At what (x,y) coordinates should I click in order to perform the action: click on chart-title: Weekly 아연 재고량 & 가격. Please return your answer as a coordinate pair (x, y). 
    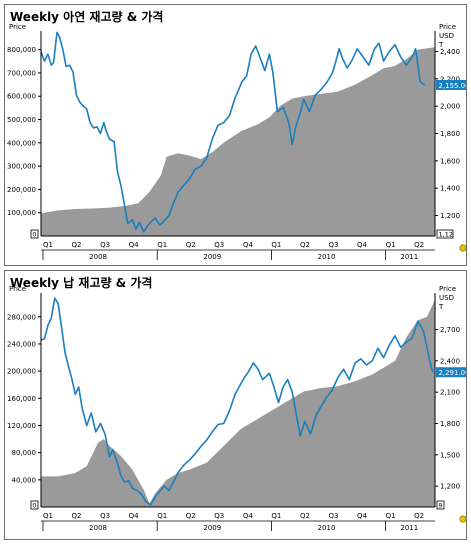
    Looking at the image, I should click on (87, 17).